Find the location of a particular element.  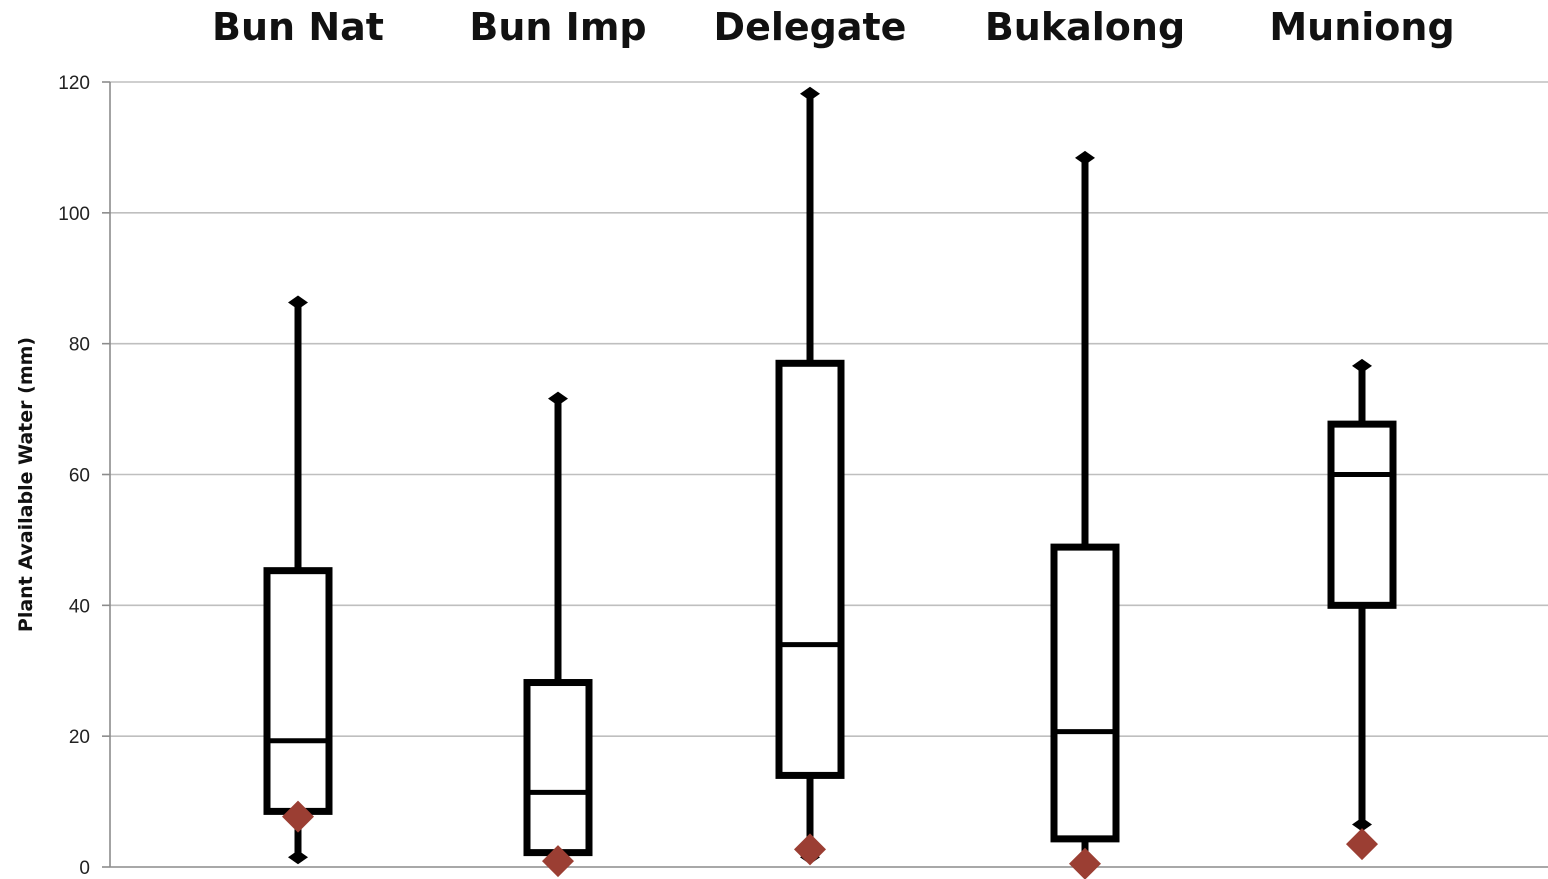

y-tick-label: 60 is located at coordinates (79, 476).